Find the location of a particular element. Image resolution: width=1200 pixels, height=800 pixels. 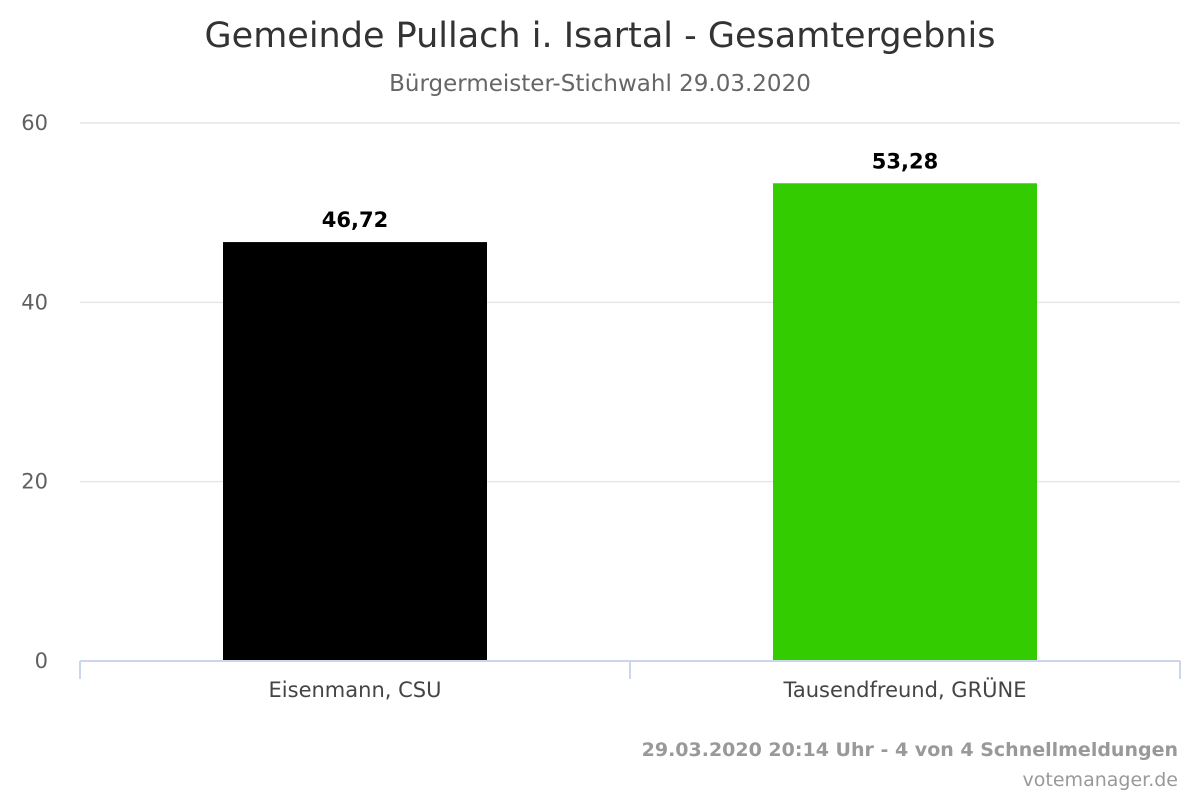

y-tick-label: 0 is located at coordinates (41, 661).